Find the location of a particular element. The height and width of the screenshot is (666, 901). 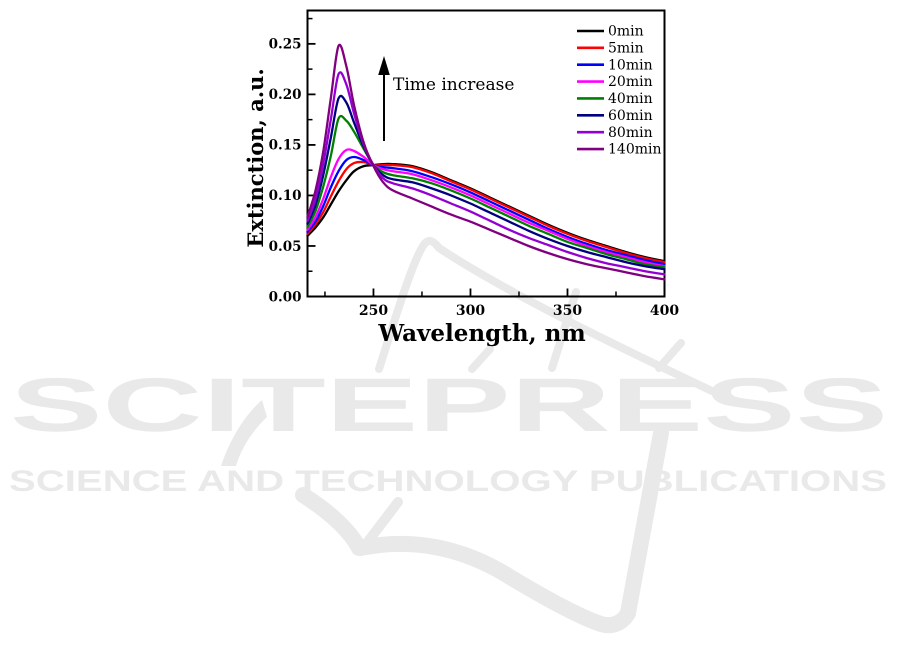

legend-label-140min: 140min is located at coordinates (635, 150).